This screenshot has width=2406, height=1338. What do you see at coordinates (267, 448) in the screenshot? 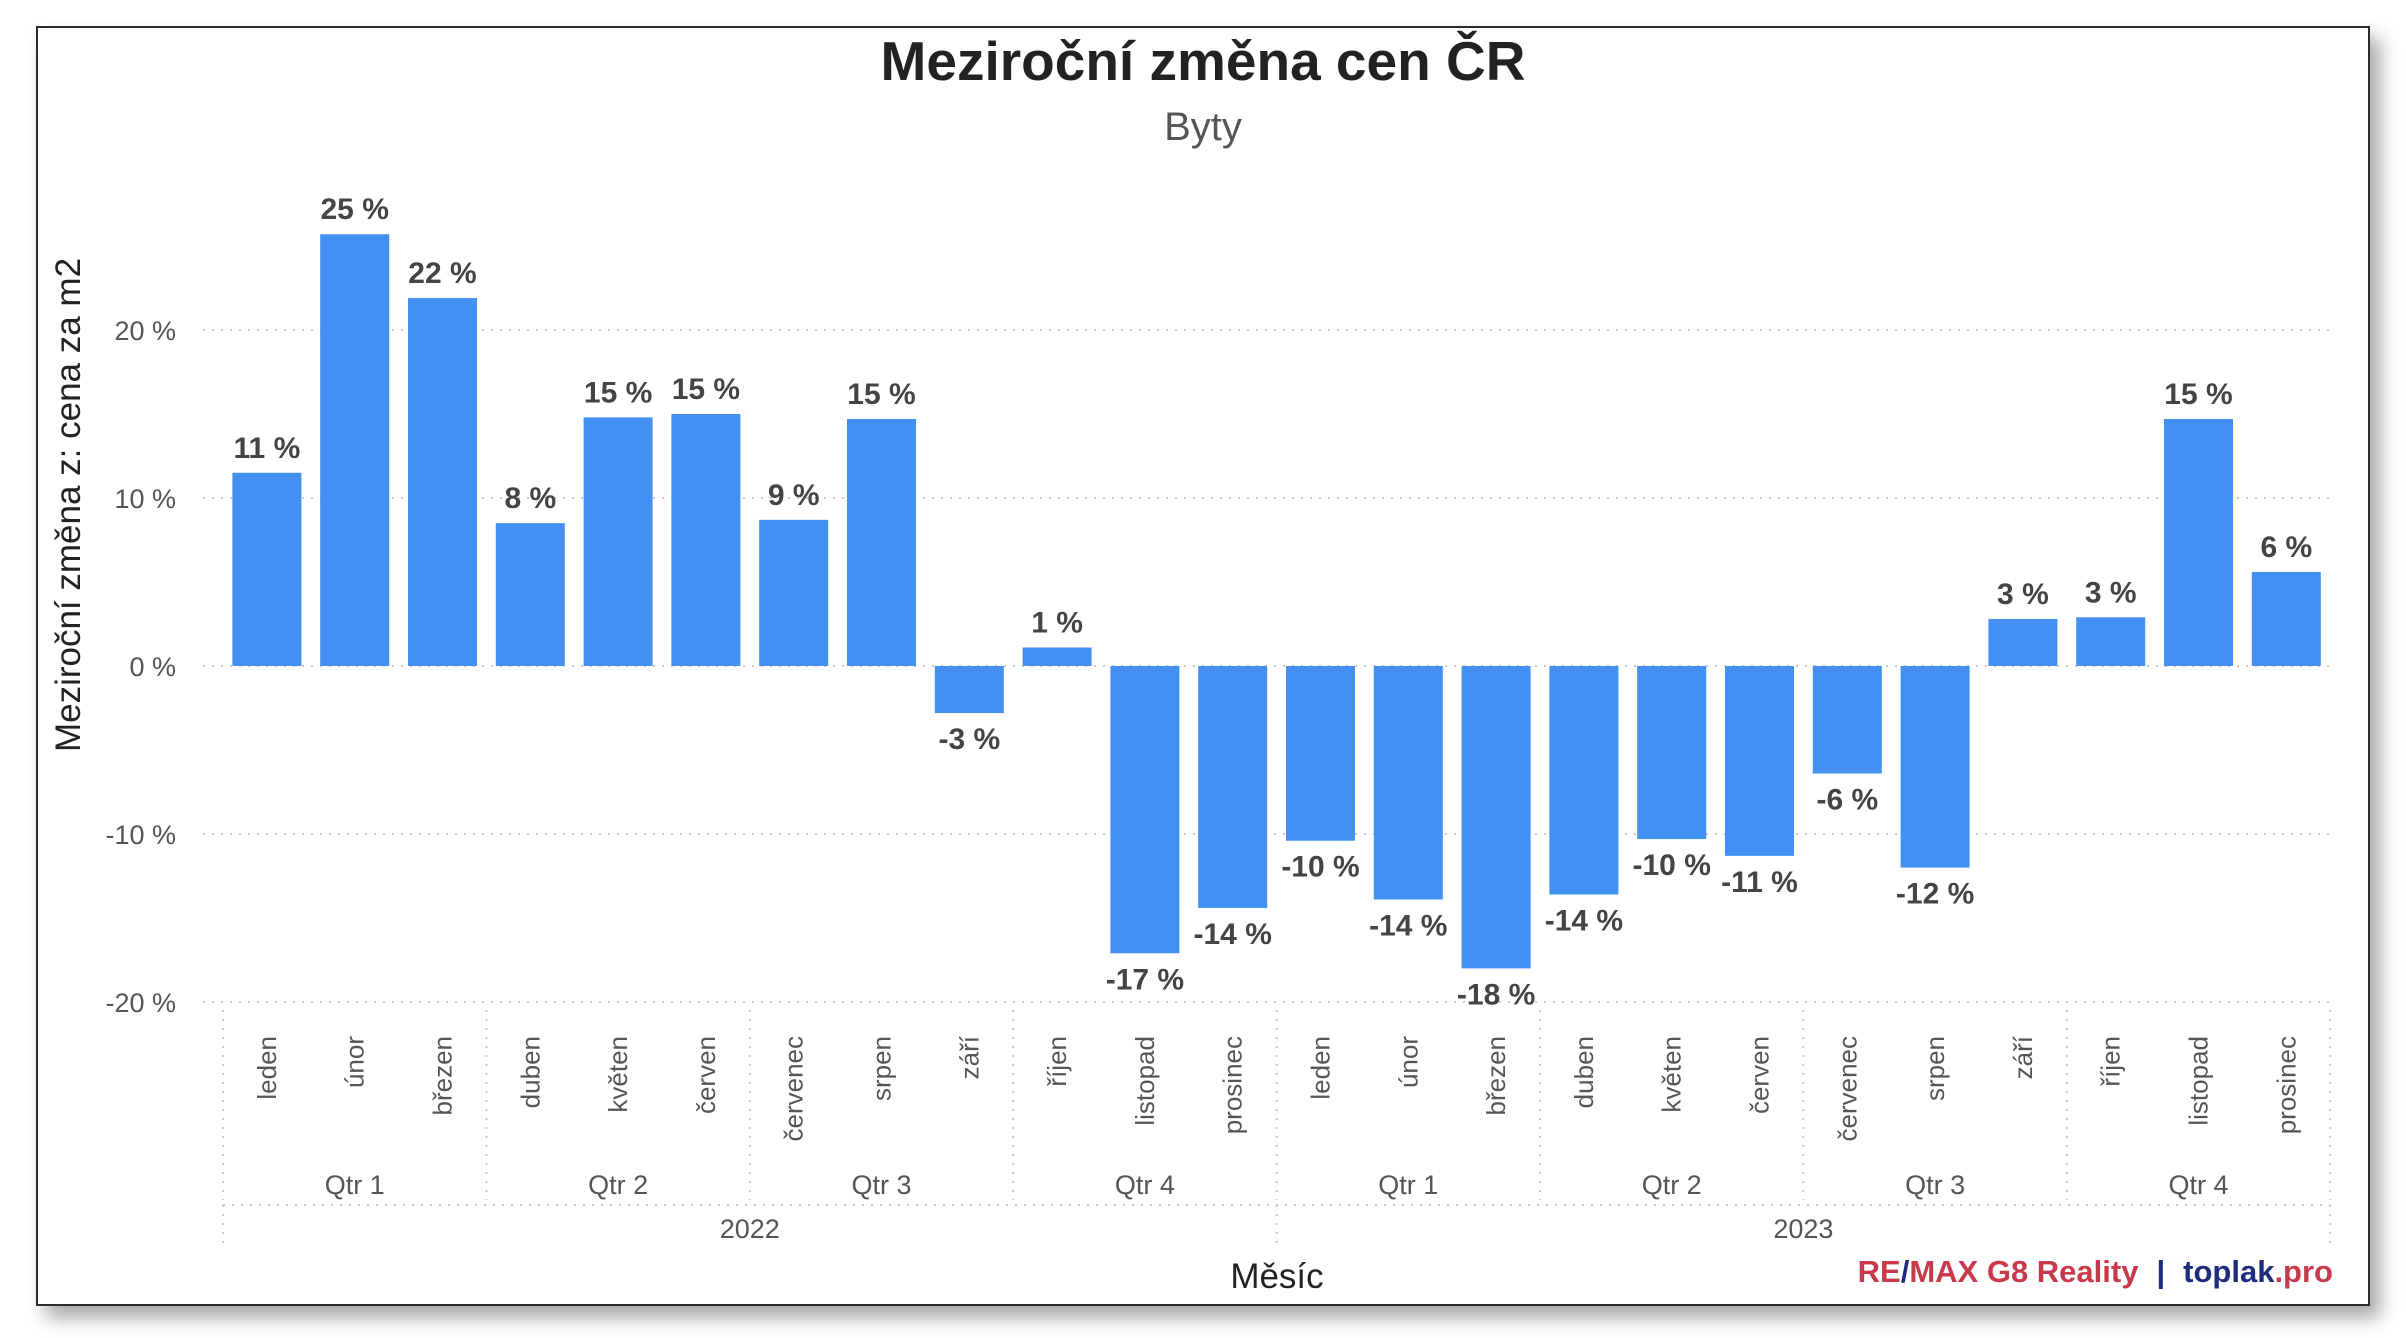
I see `data-label: 11 %` at bounding box center [267, 448].